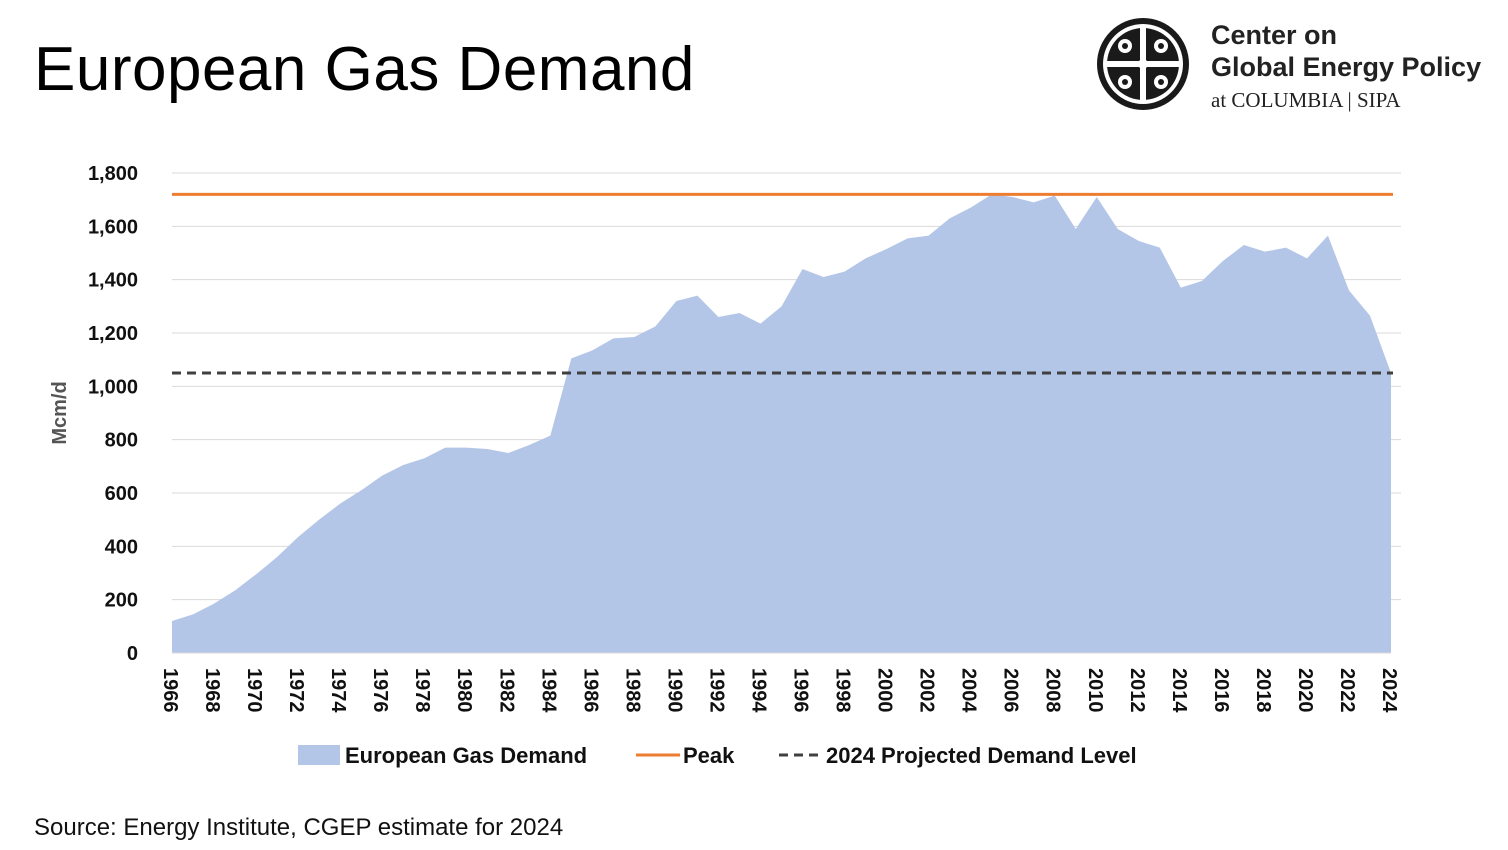 This screenshot has height=850, width=1508. What do you see at coordinates (121, 547) in the screenshot?
I see `y-tick-label: 400` at bounding box center [121, 547].